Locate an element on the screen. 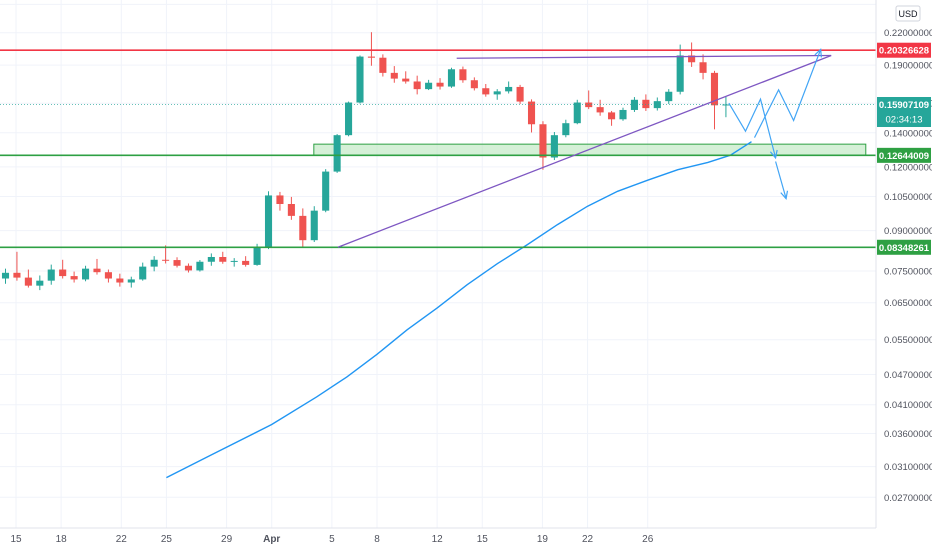 The width and height of the screenshot is (932, 555). level-label: 0.08348261 is located at coordinates (904, 248).